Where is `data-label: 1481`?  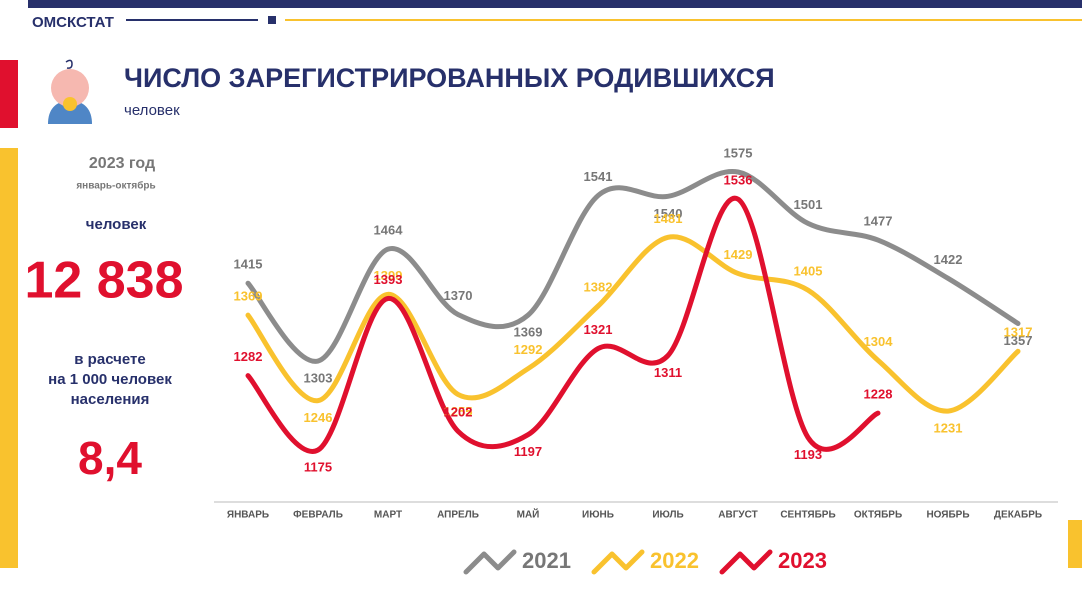
data-label: 1481 is located at coordinates (668, 218).